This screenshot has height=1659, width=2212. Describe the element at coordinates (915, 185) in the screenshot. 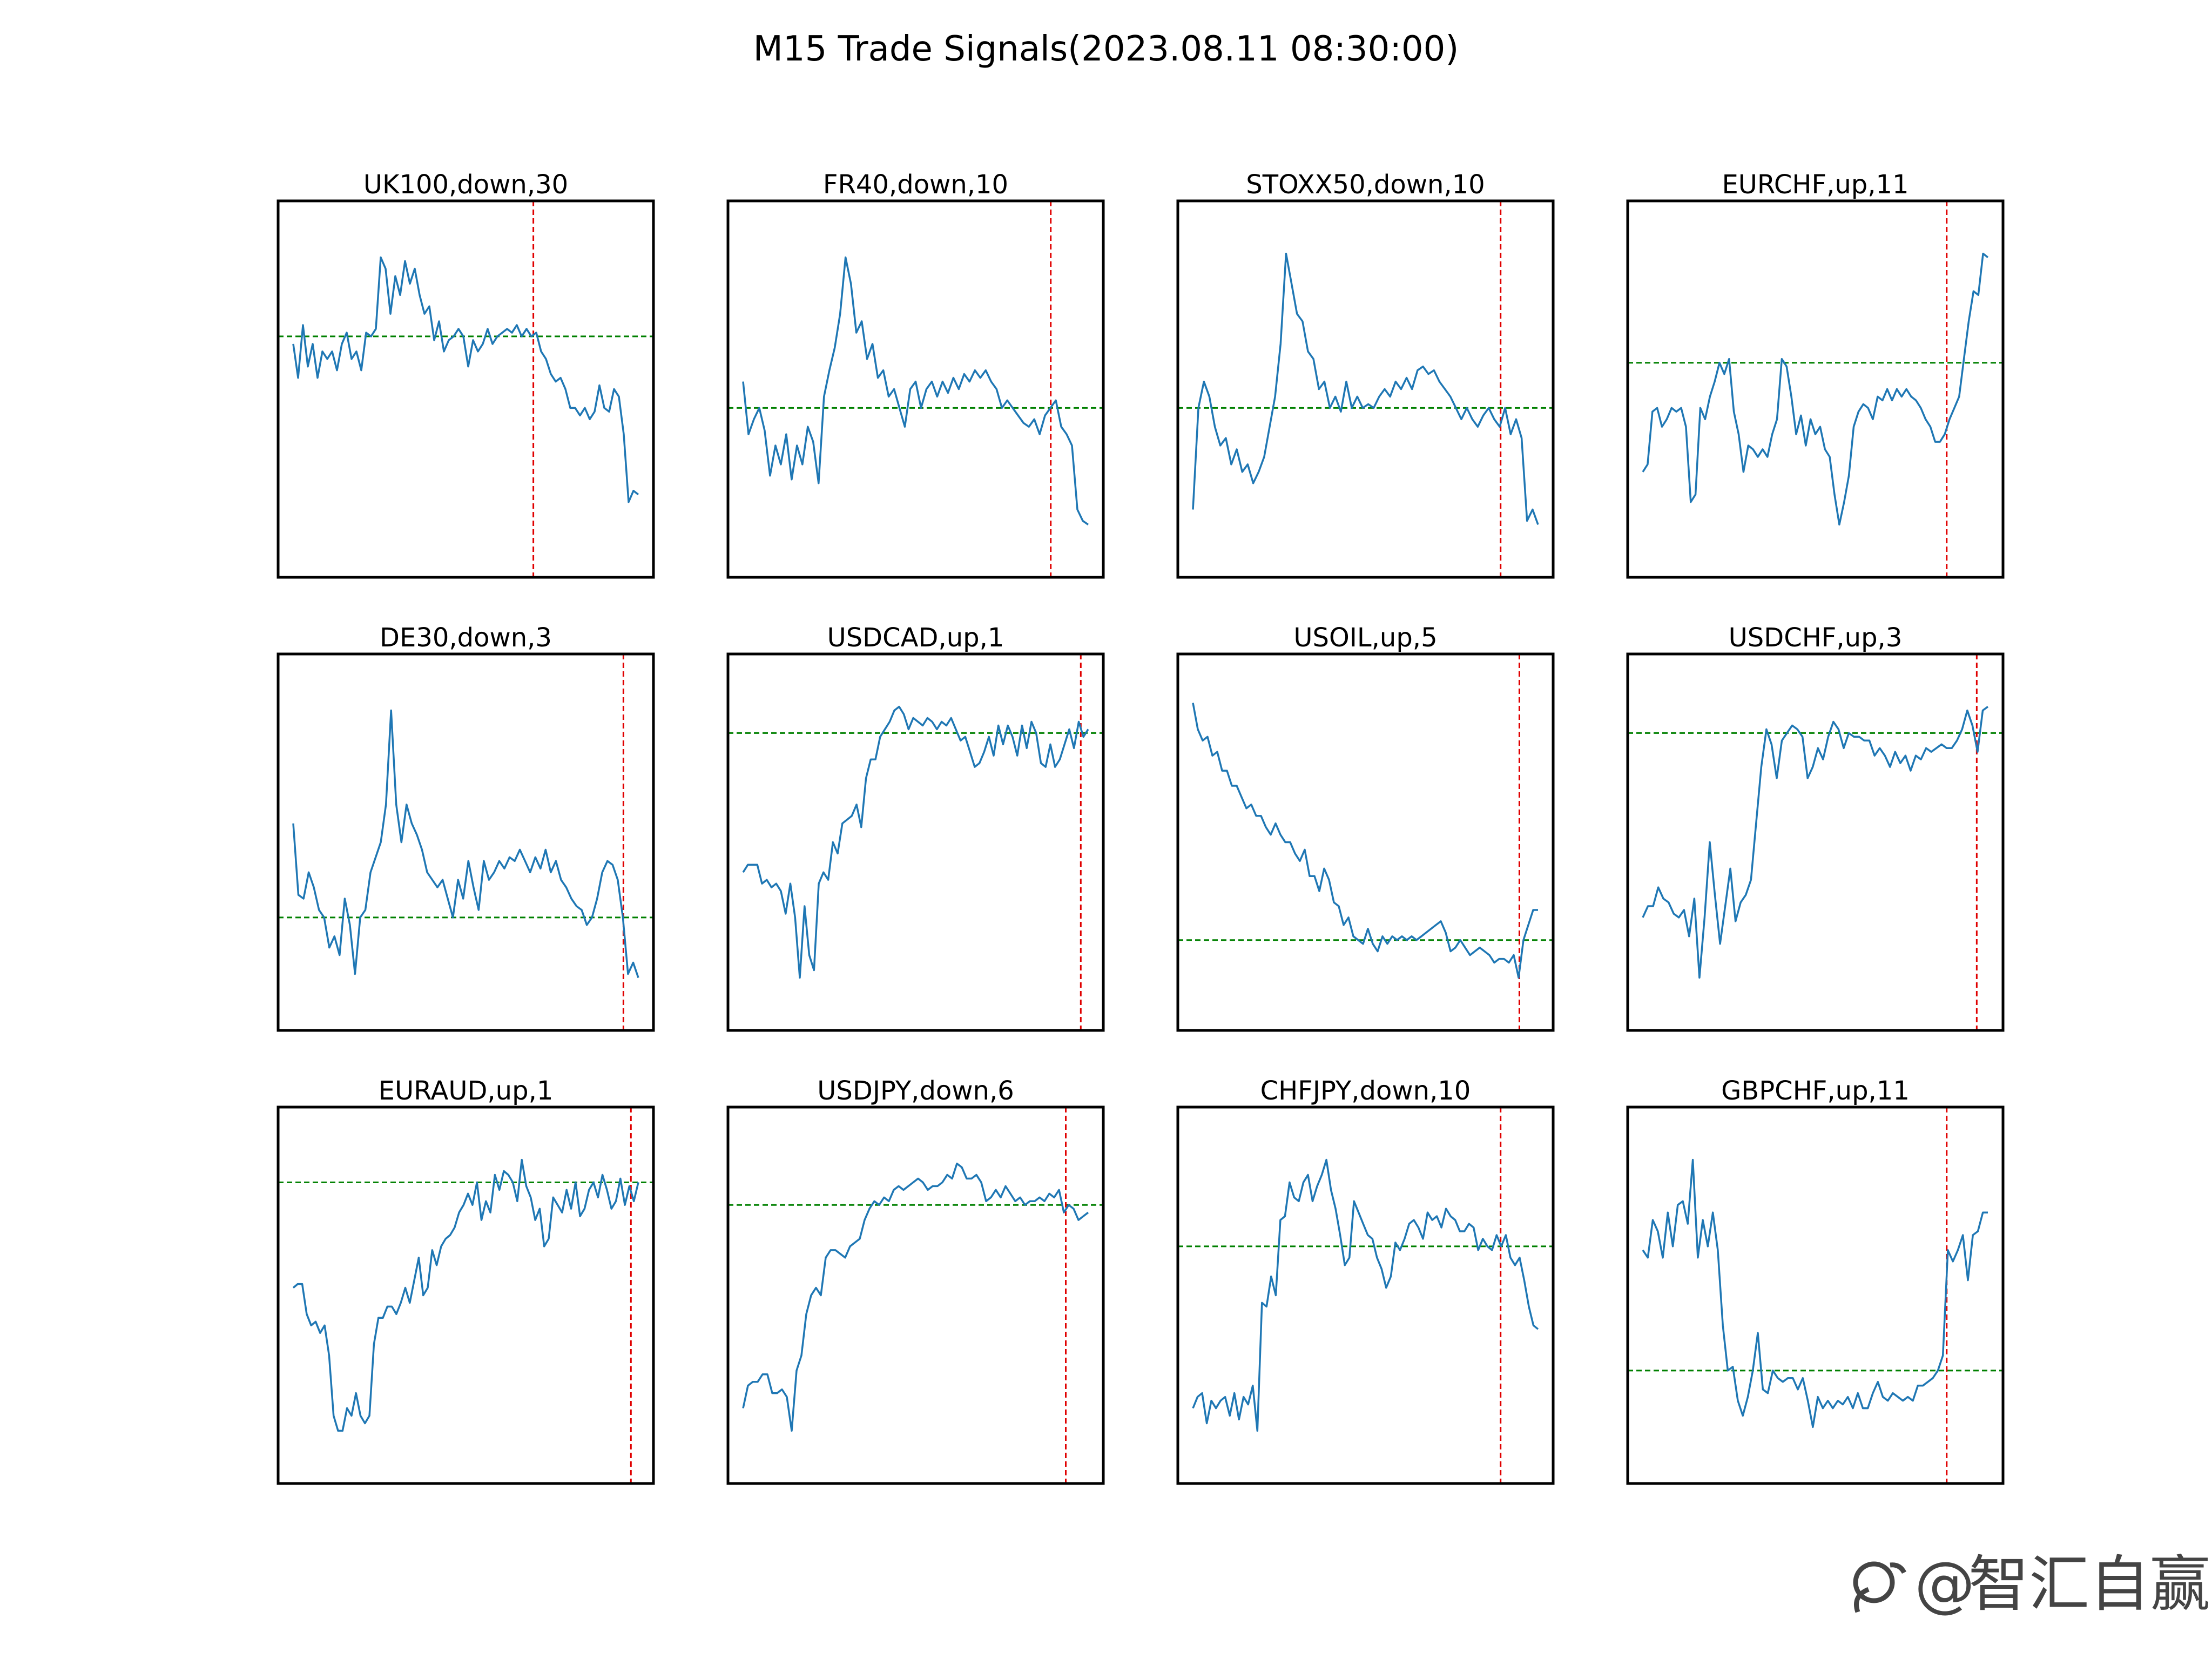

I see `panel-title: FR40,down,10` at that location.